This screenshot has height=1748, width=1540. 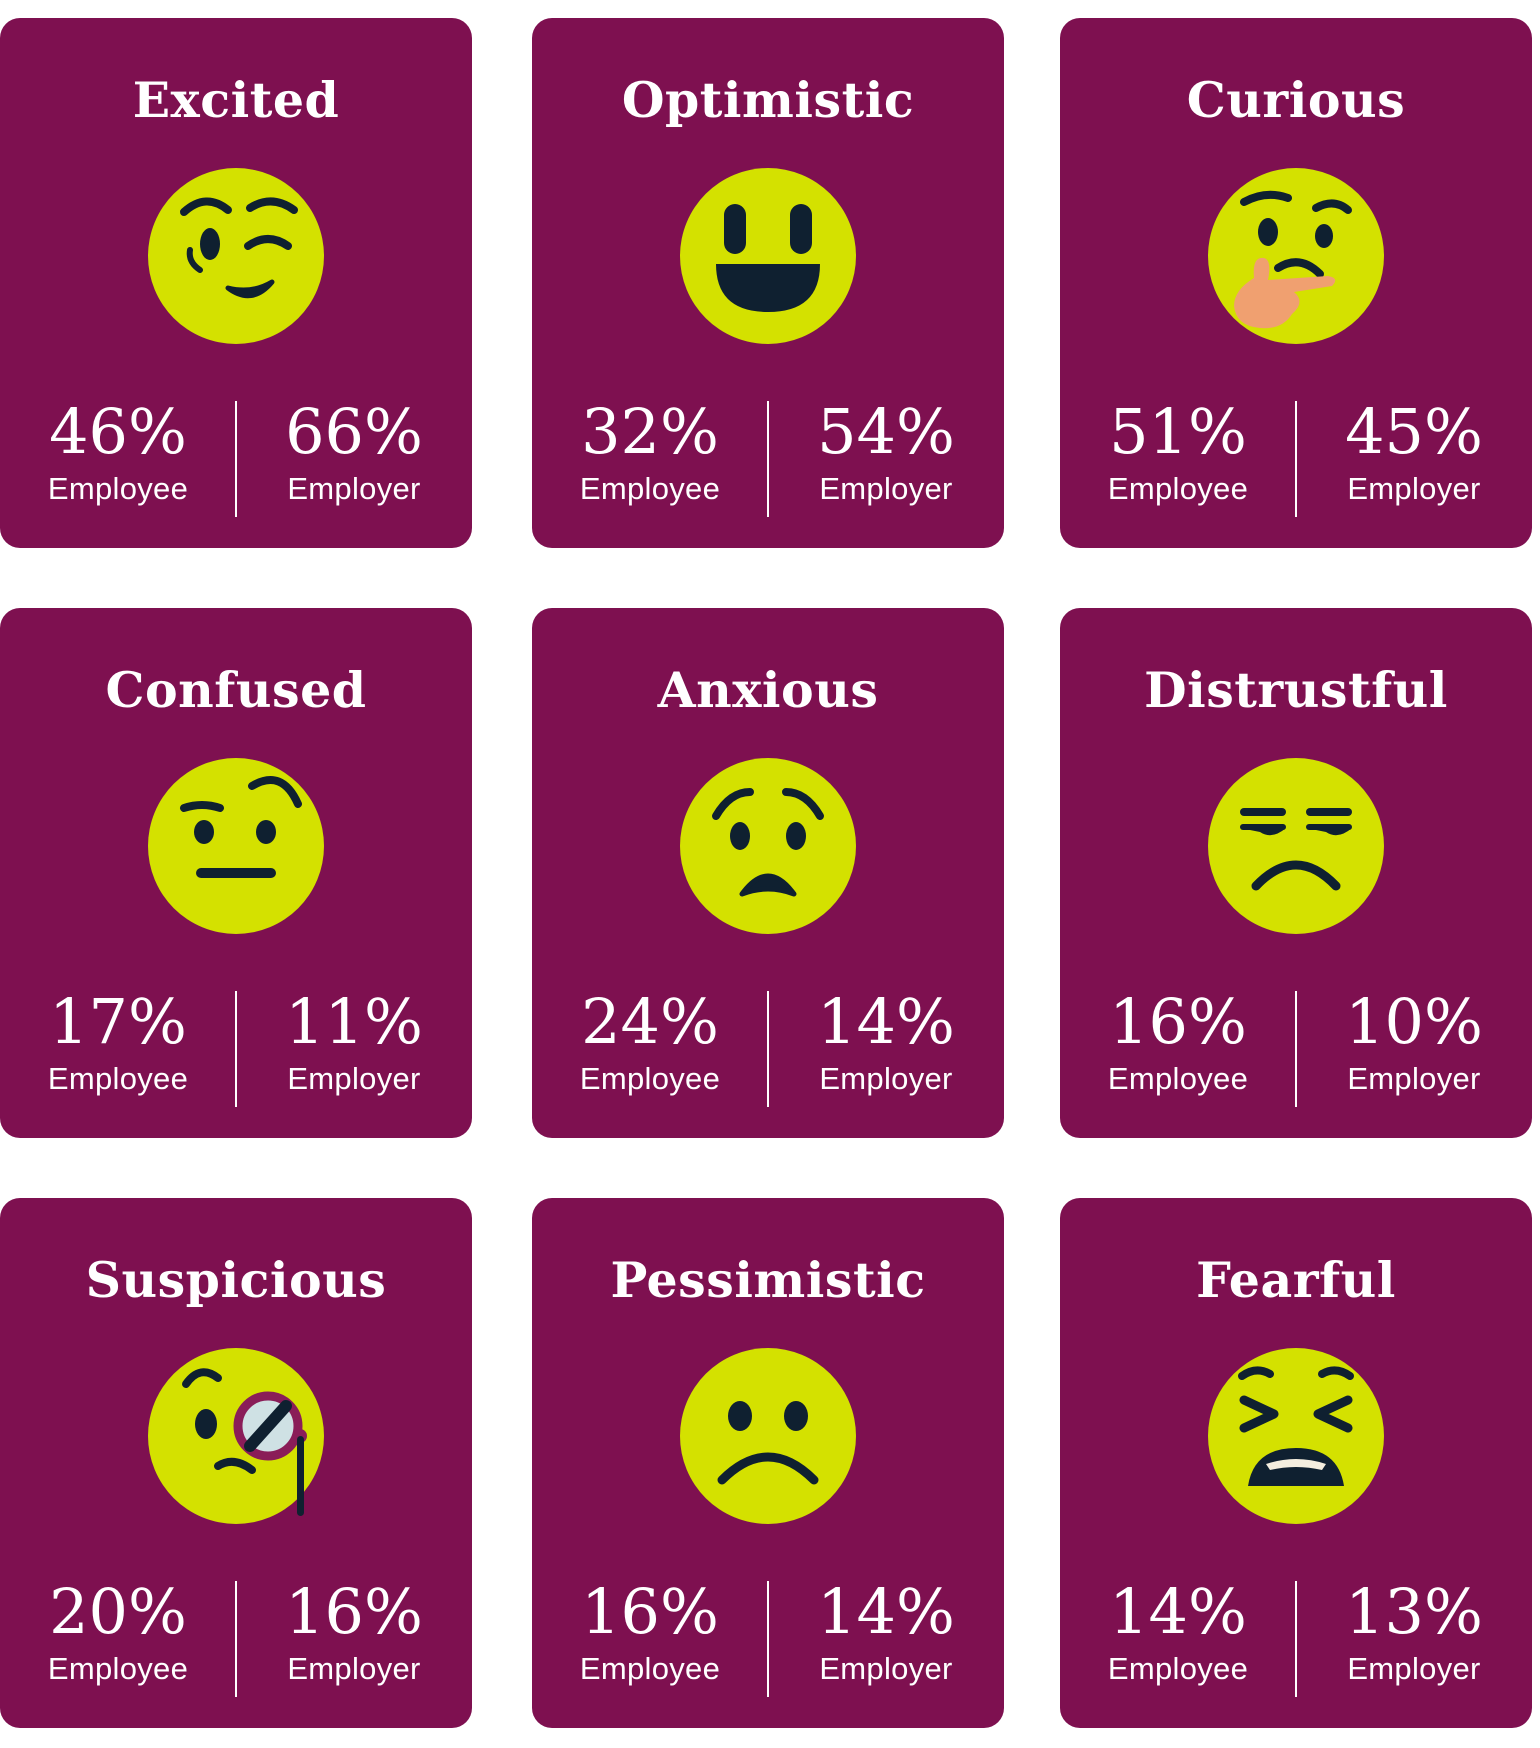 I want to click on stats: 46% Employee 66% Employer, so click(x=236, y=461).